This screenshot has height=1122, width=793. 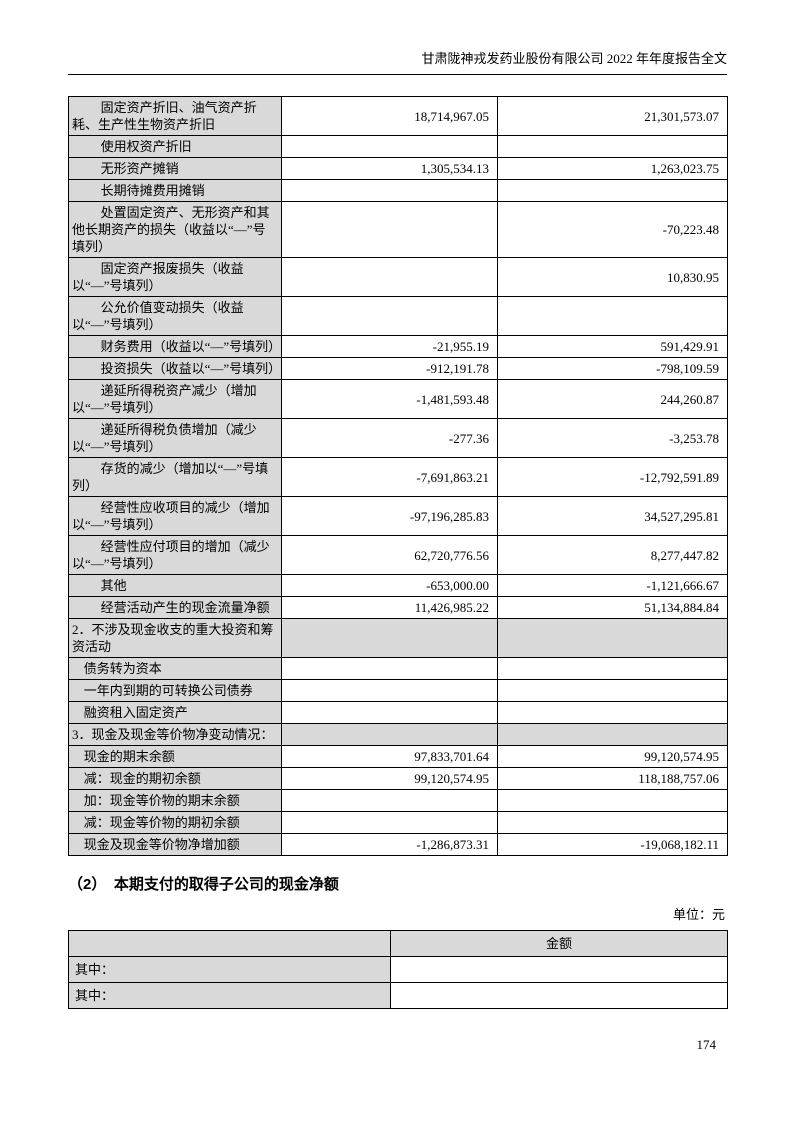 I want to click on table-row: 使用权资产折旧, so click(x=398, y=146).